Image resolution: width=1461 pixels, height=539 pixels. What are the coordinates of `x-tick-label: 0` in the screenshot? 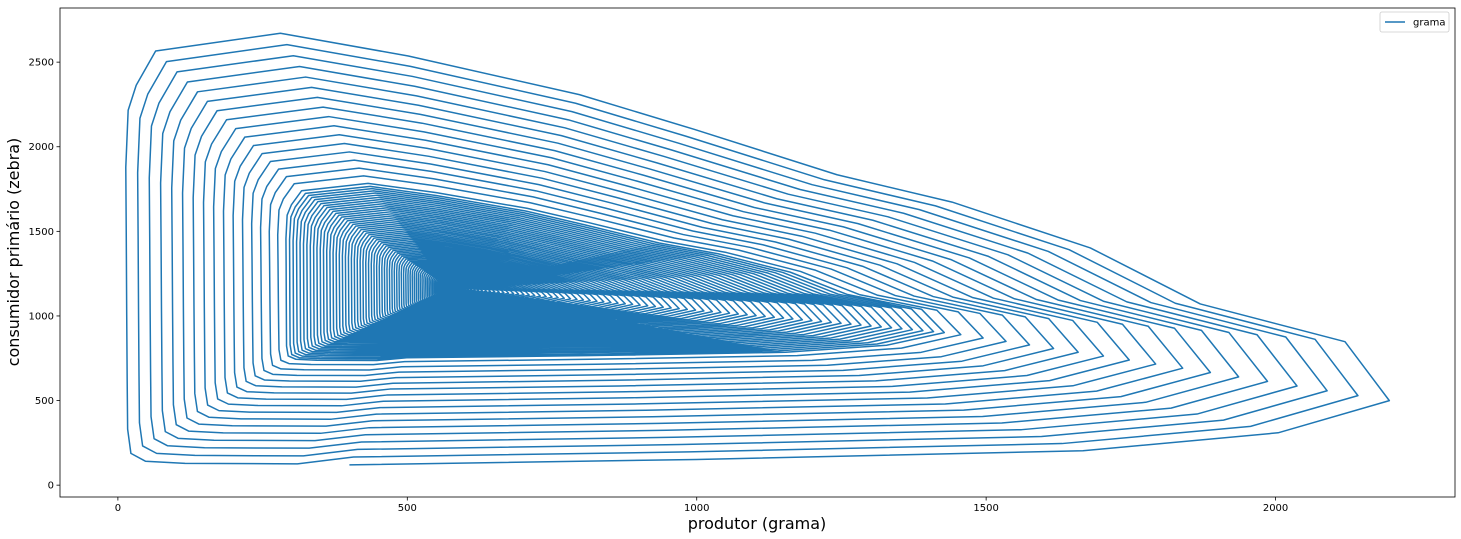 It's located at (118, 508).